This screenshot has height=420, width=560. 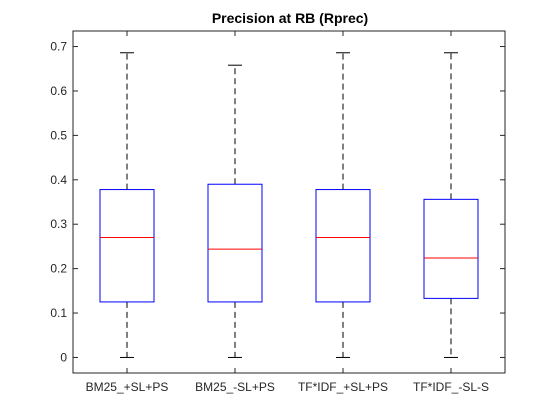 I want to click on y-tick-label: 0.6, so click(x=58, y=91).